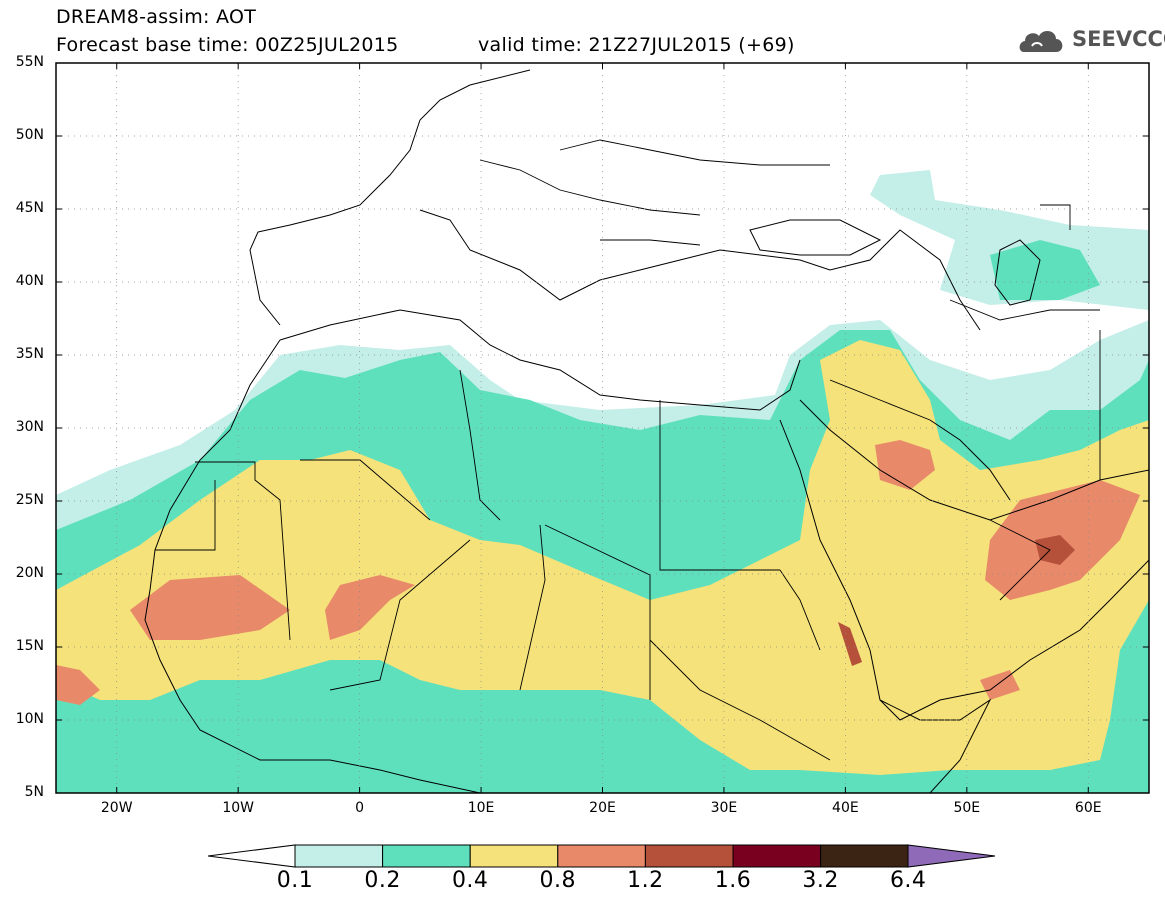 The width and height of the screenshot is (1165, 905). Describe the element at coordinates (540, 360) in the screenshot. I see `coastline-north-africa` at that location.